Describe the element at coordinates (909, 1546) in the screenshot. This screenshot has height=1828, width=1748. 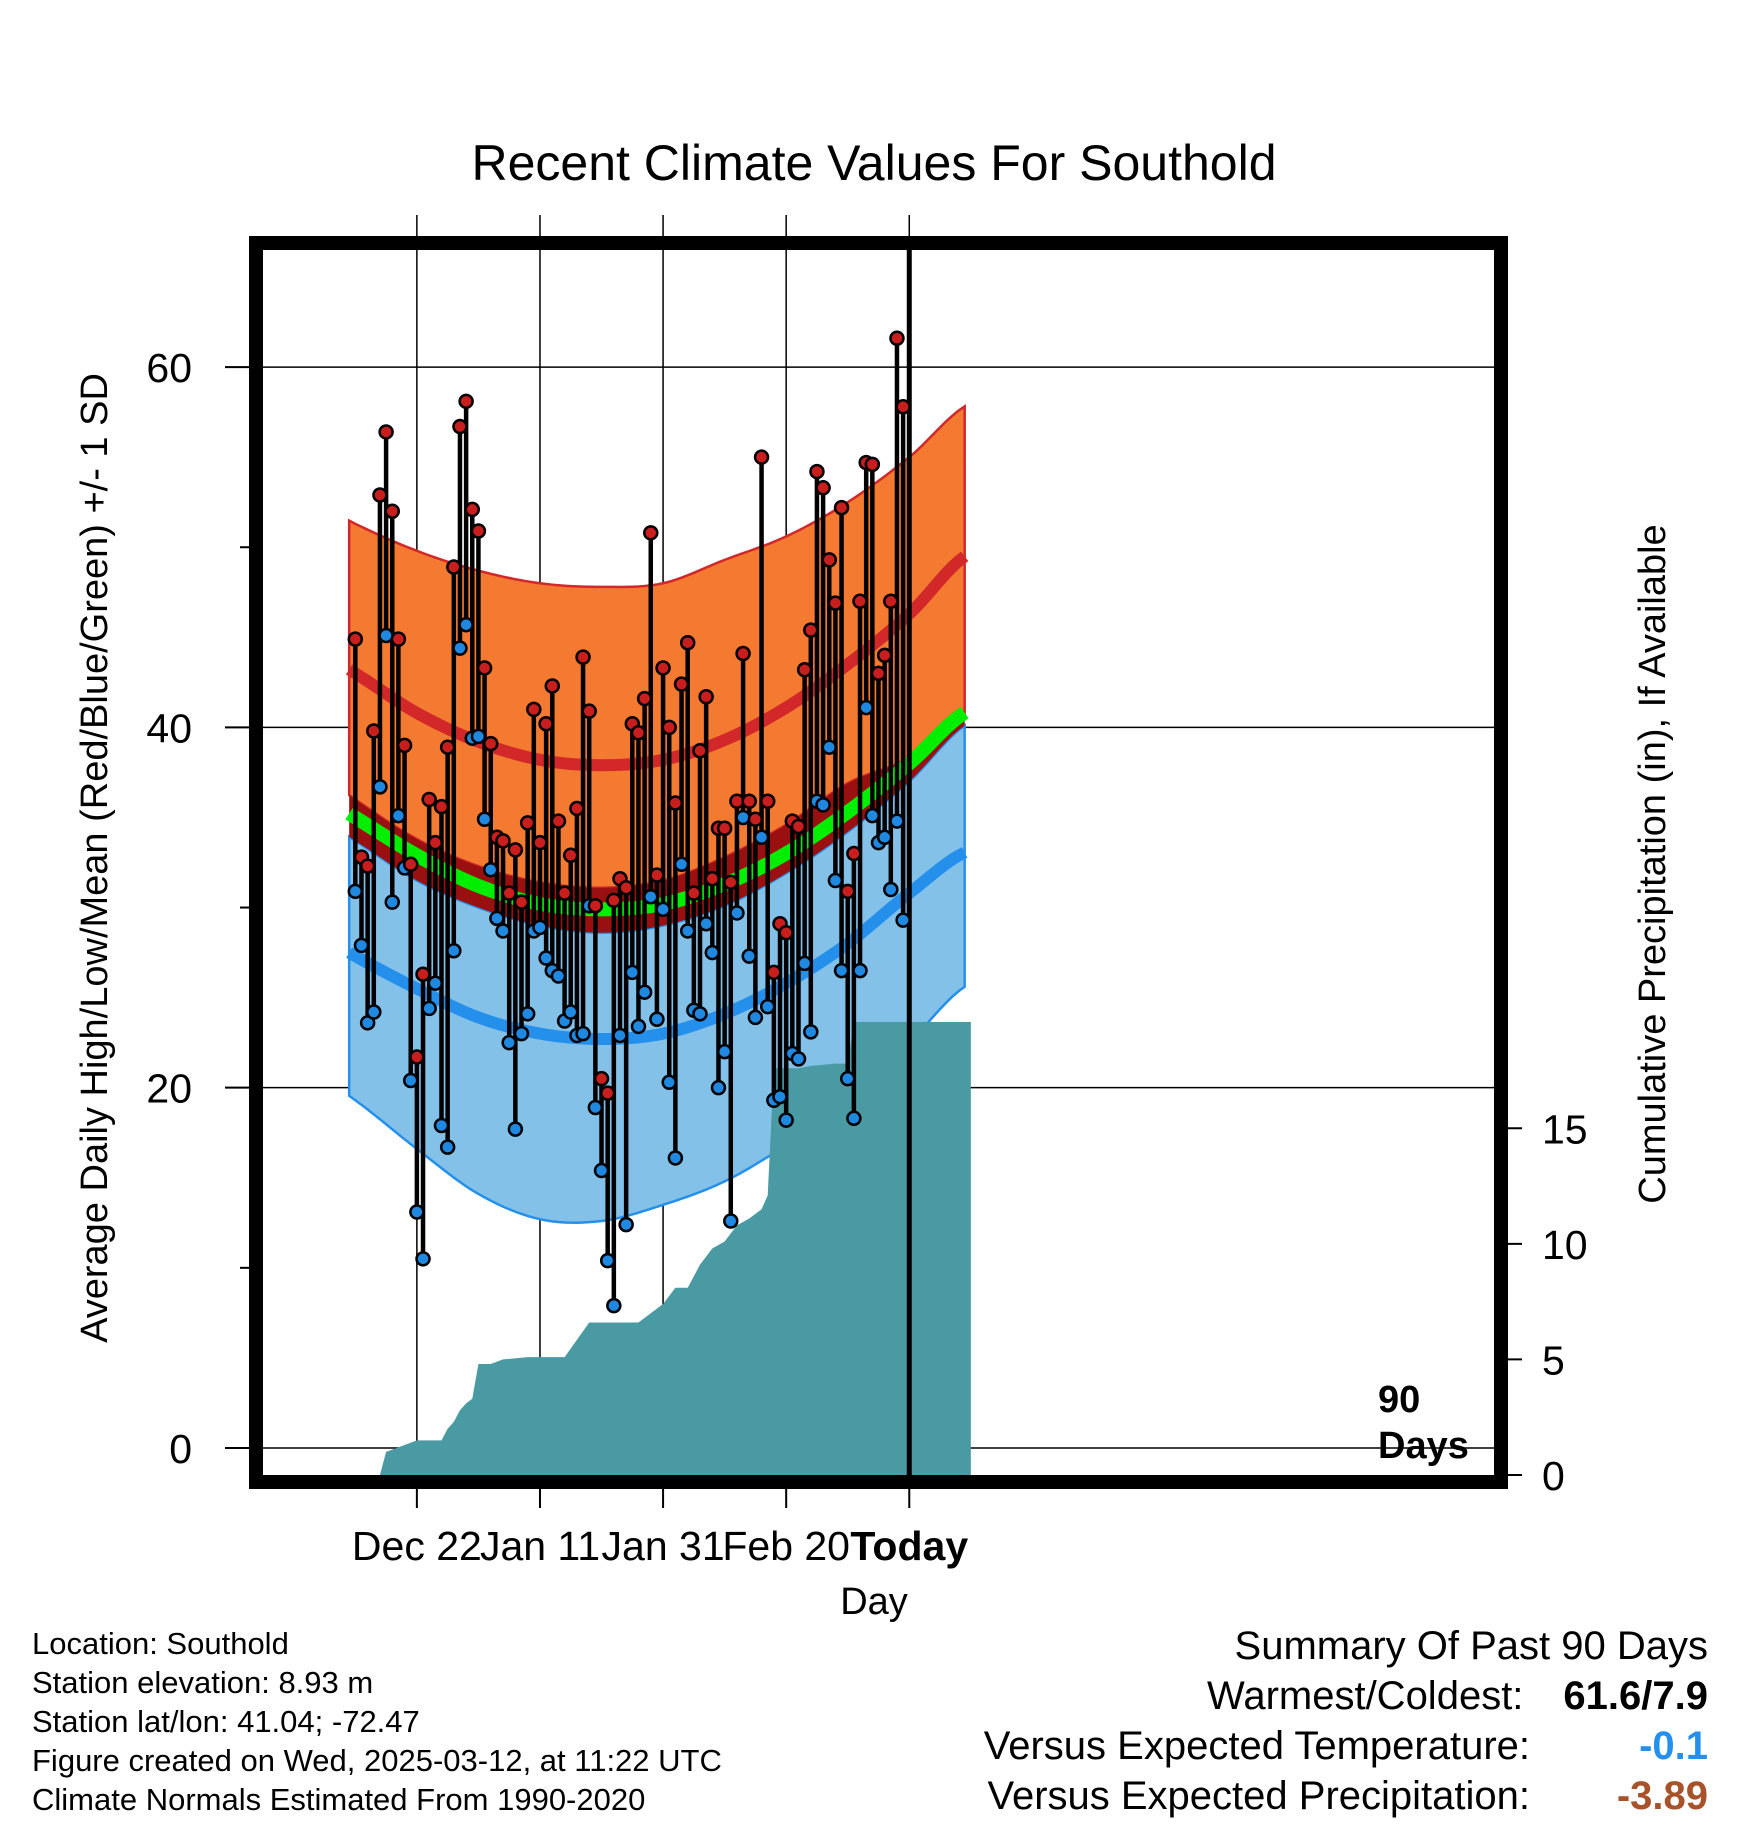
I see `x-tick-label: Today` at that location.